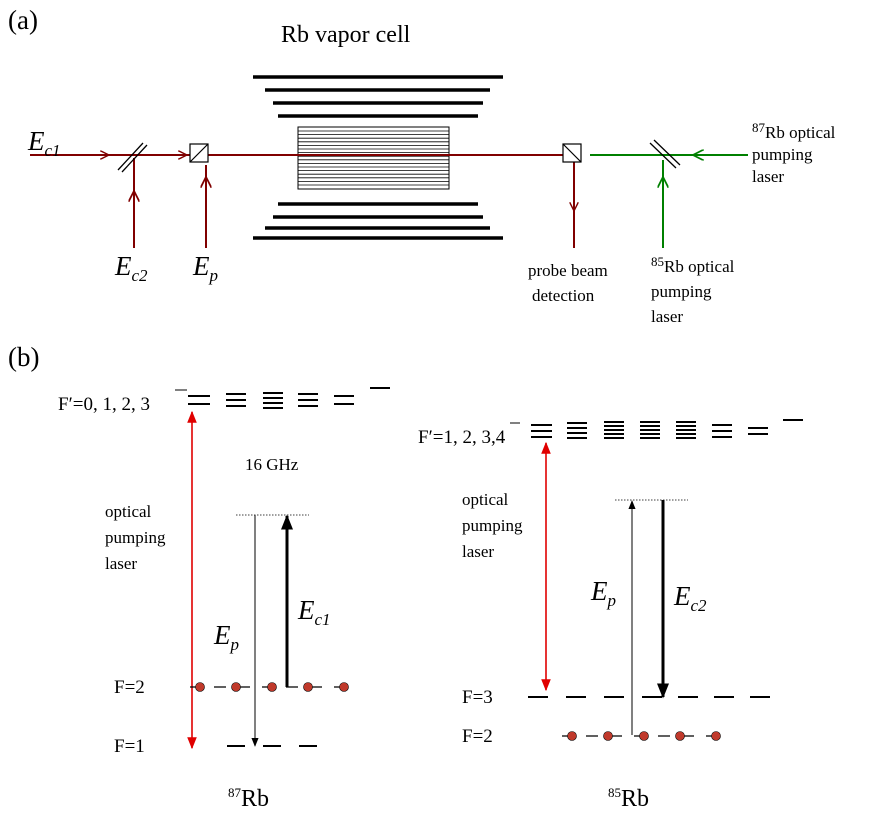 This screenshot has height=814, width=871. What do you see at coordinates (132, 157) in the screenshot?
I see `mirror-left` at bounding box center [132, 157].